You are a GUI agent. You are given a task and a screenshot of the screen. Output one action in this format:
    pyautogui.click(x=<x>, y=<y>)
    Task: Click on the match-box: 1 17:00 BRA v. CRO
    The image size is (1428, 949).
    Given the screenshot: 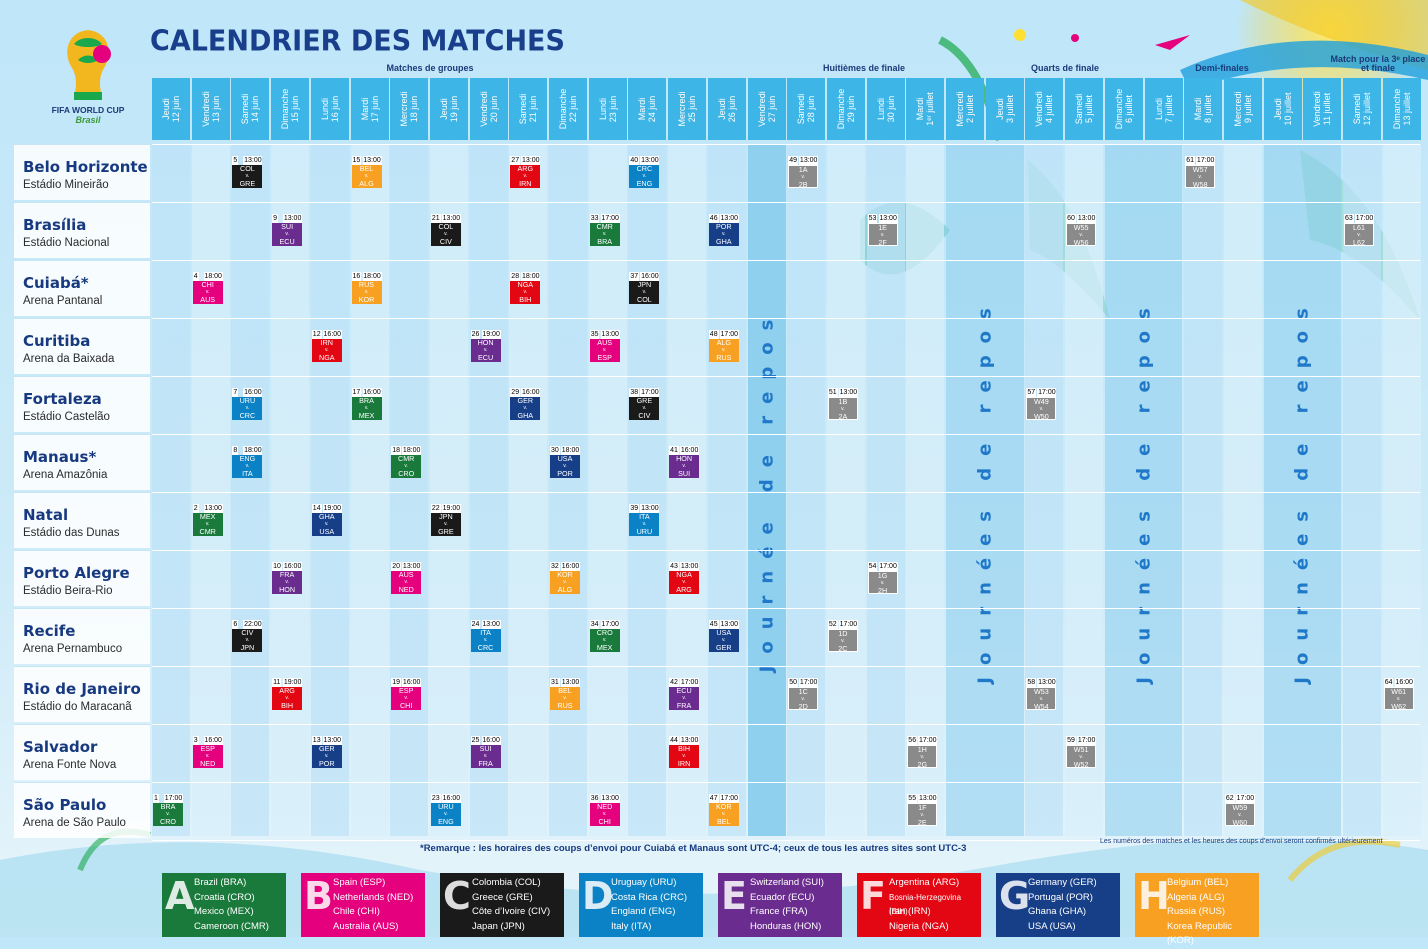 What is the action you would take?
    pyautogui.click(x=168, y=810)
    